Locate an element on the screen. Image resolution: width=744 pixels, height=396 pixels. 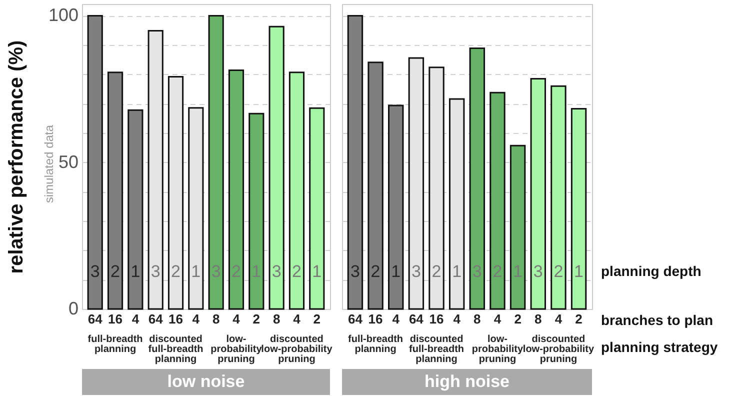
text: planning depth is located at coordinates (651, 271).